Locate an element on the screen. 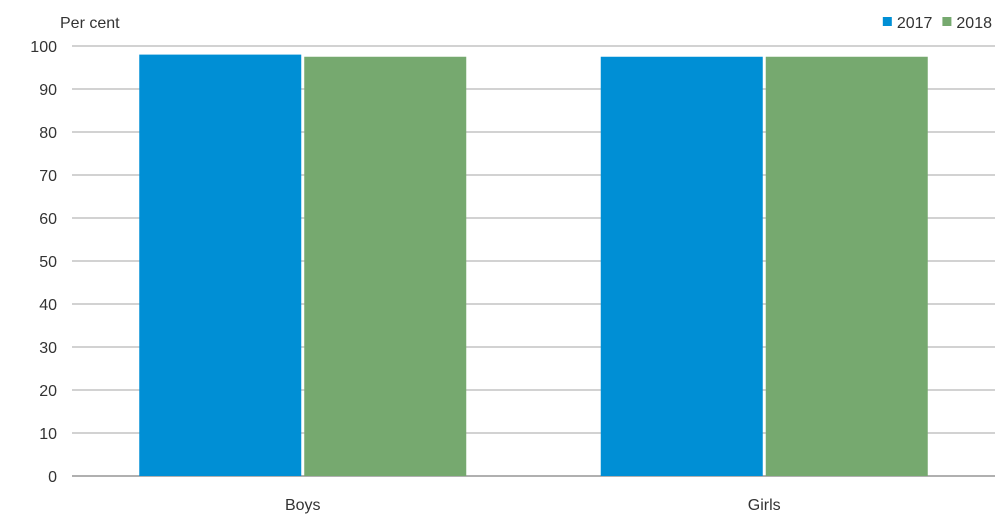 This screenshot has width=1005, height=517. bar-girls-2017 is located at coordinates (681, 266).